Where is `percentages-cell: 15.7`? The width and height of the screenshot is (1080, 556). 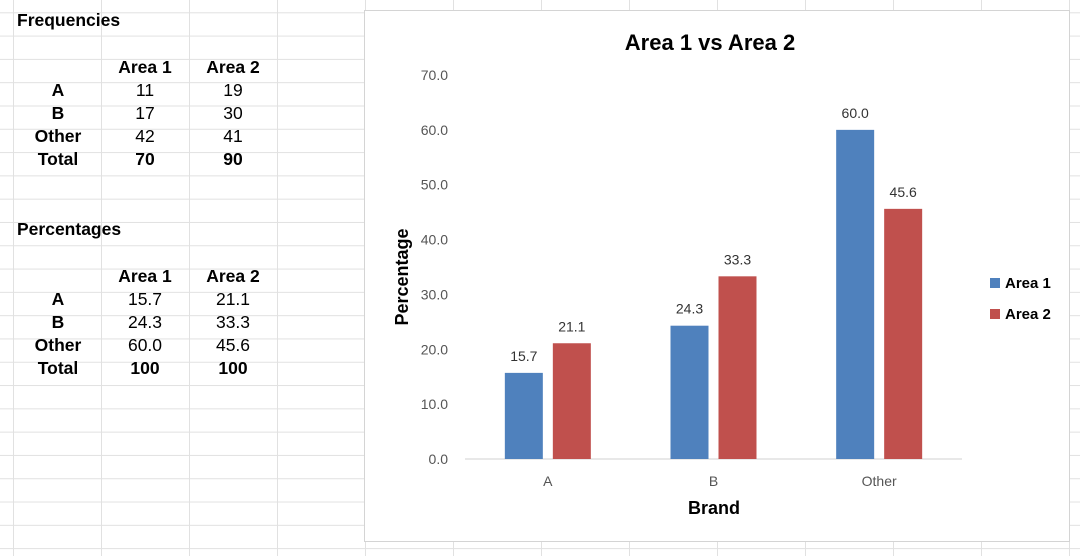
percentages-cell: 15.7 is located at coordinates (145, 299).